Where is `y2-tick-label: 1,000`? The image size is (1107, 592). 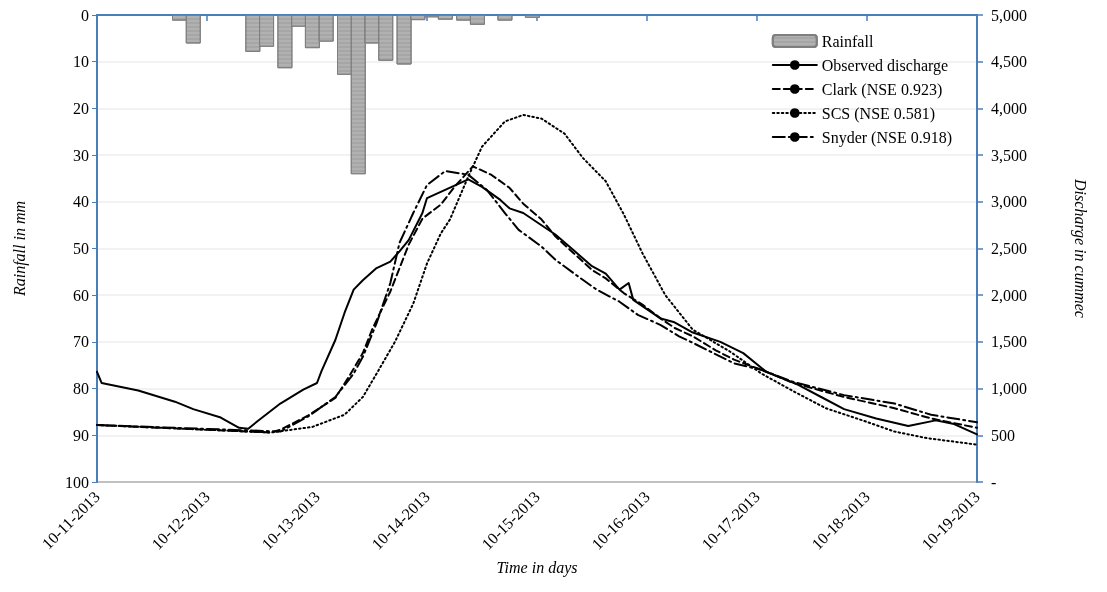
y2-tick-label: 1,000 is located at coordinates (1009, 389).